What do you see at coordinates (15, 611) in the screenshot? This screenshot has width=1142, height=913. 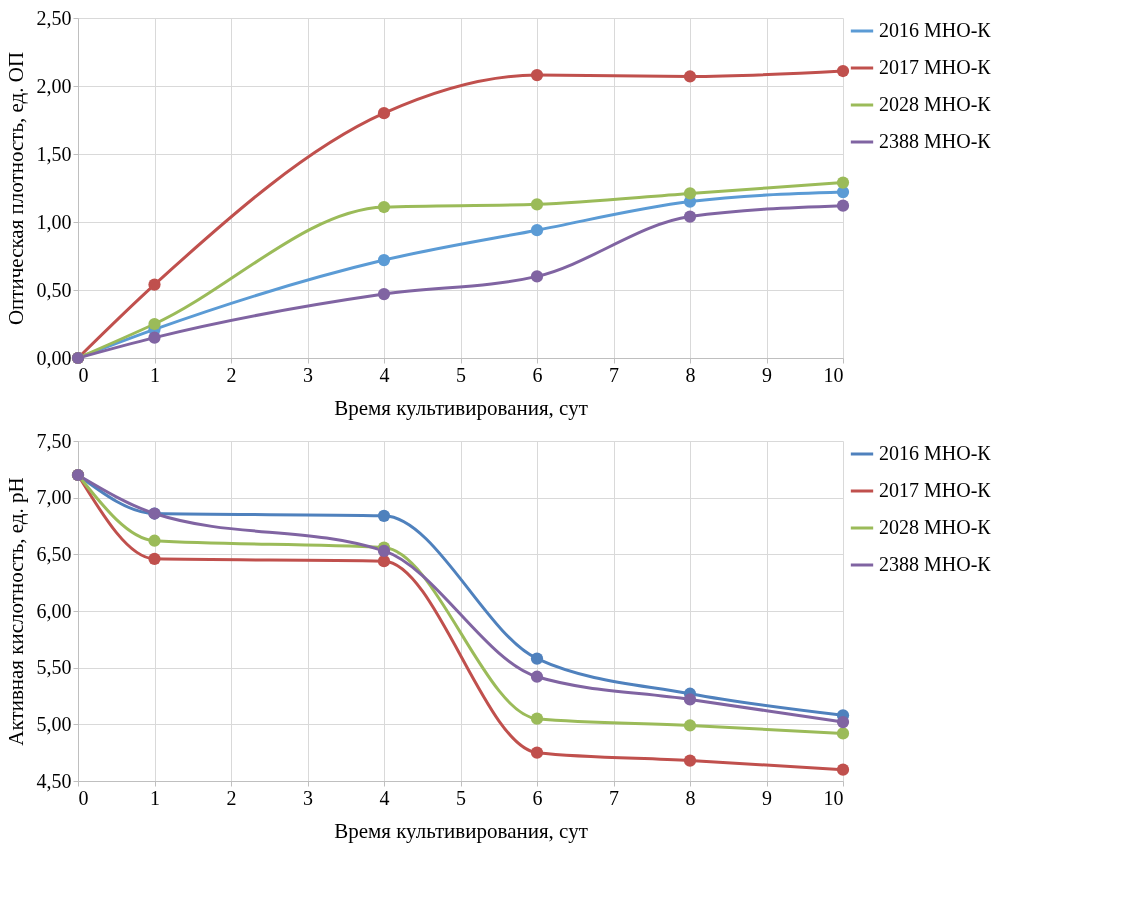 I see `y-axis-title: Активная кислотность, ед. рН` at bounding box center [15, 611].